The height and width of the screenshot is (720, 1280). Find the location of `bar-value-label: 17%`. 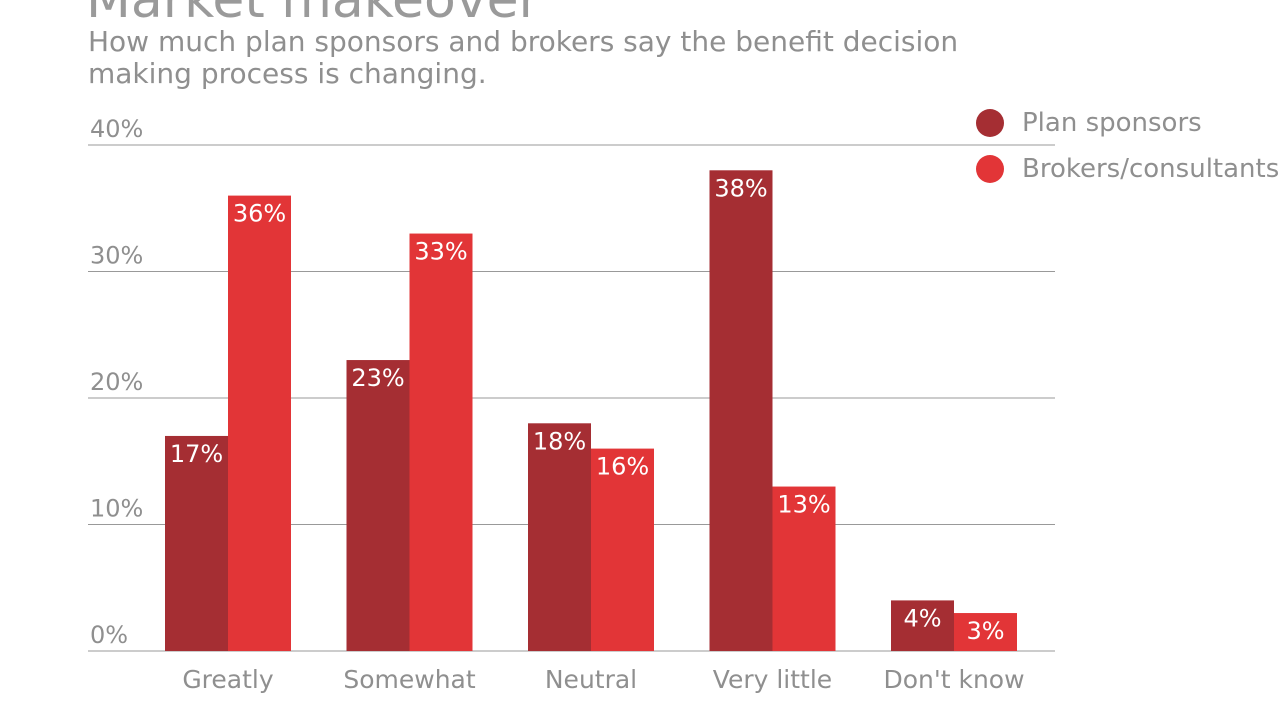

bar-value-label: 17% is located at coordinates (196, 454).